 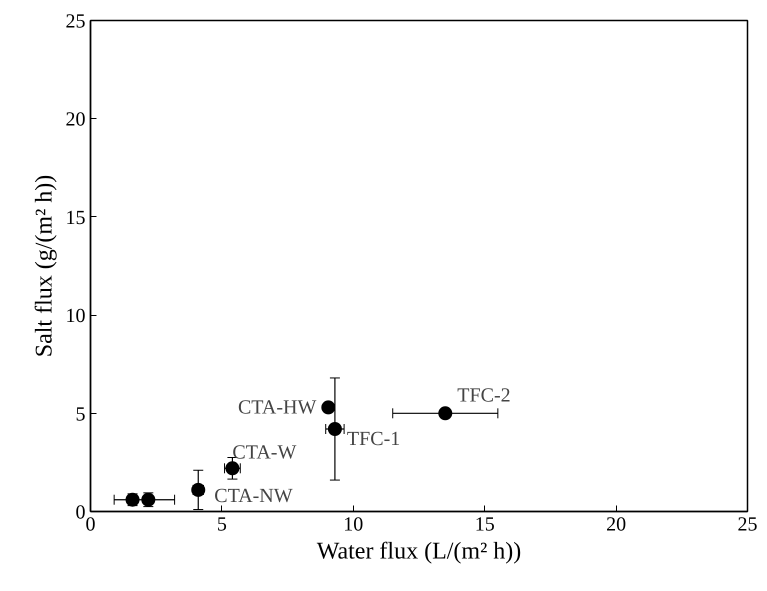 I want to click on y-axis-title: Salt flux (g/(m² h)), so click(x=45, y=266).